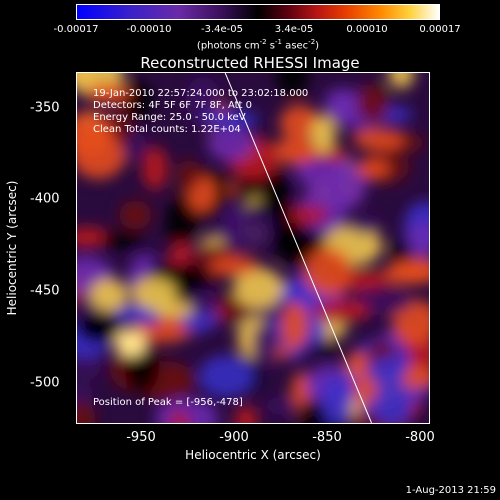  What do you see at coordinates (149, 29) in the screenshot?
I see `colorbar-tick: -0.00010` at bounding box center [149, 29].